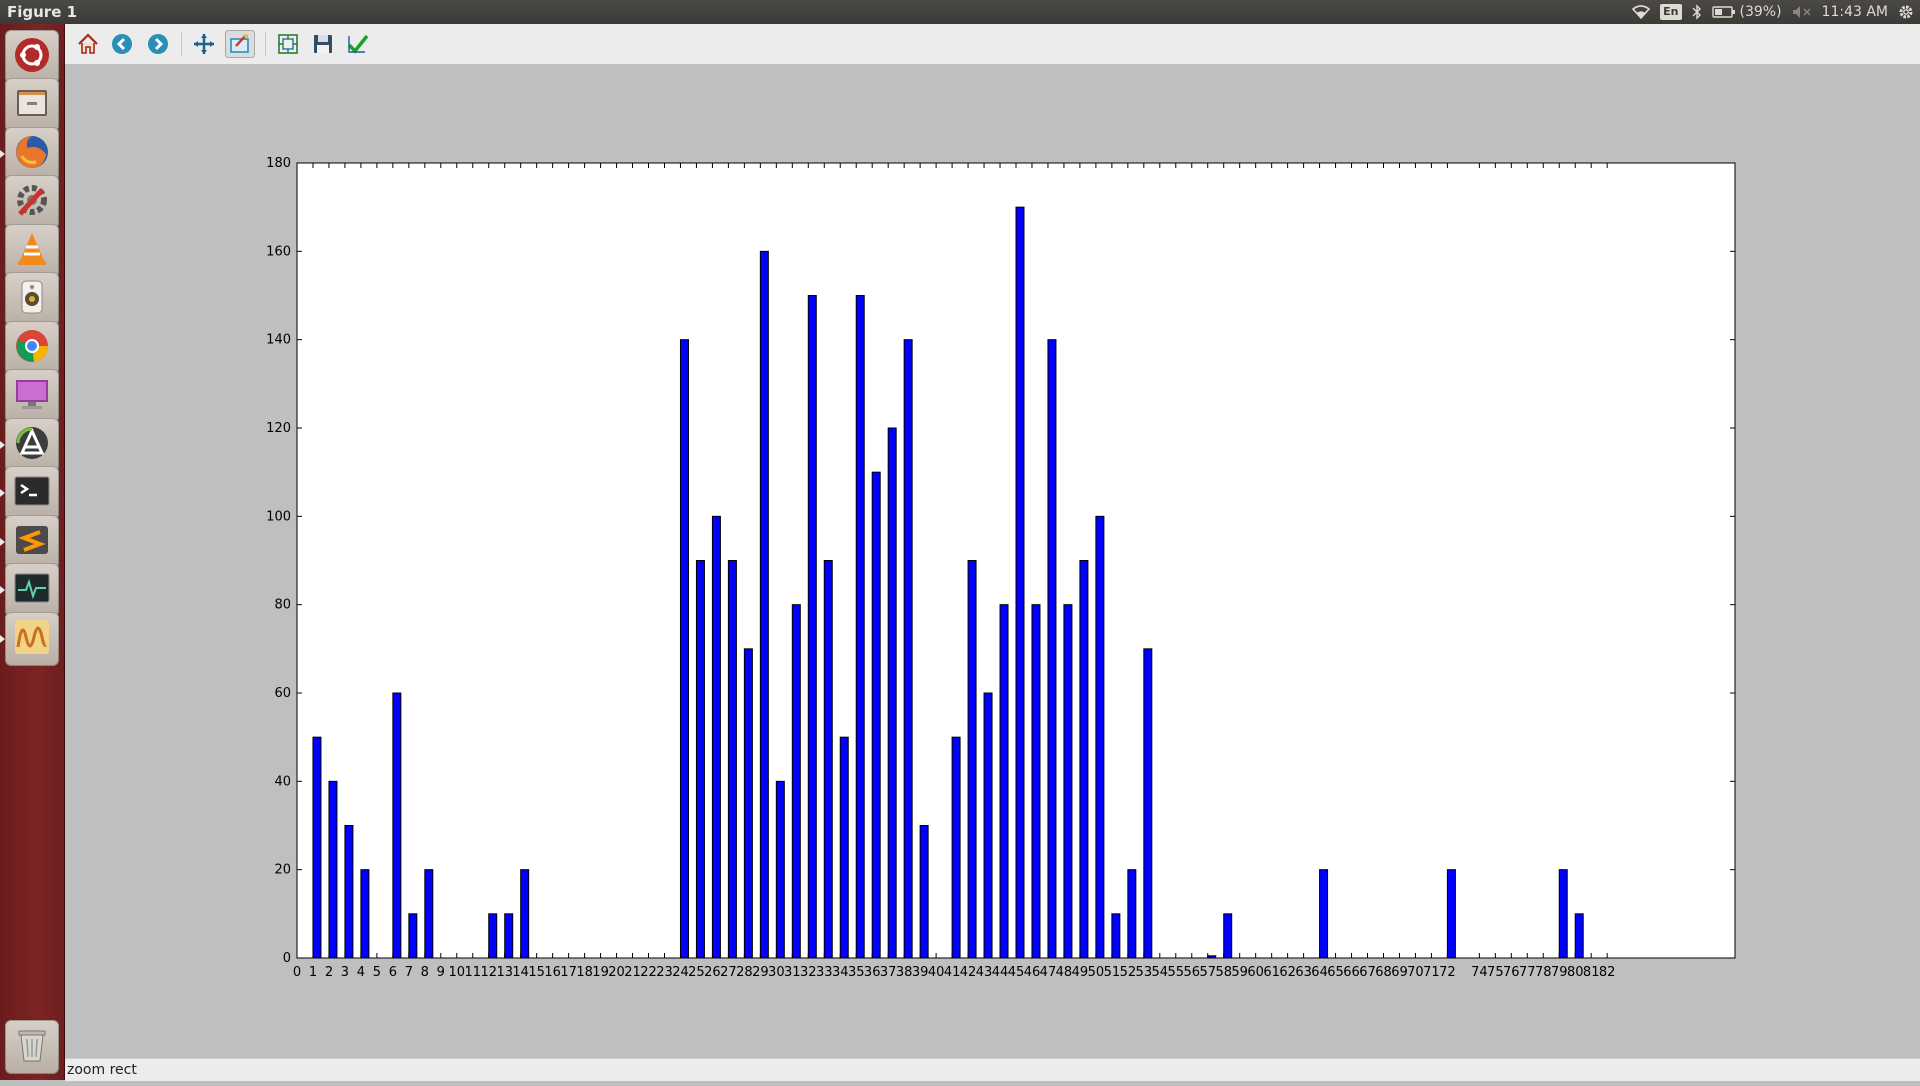 The width and height of the screenshot is (1920, 1086). Describe the element at coordinates (992, 44) in the screenshot. I see `navigation-toolbar` at that location.